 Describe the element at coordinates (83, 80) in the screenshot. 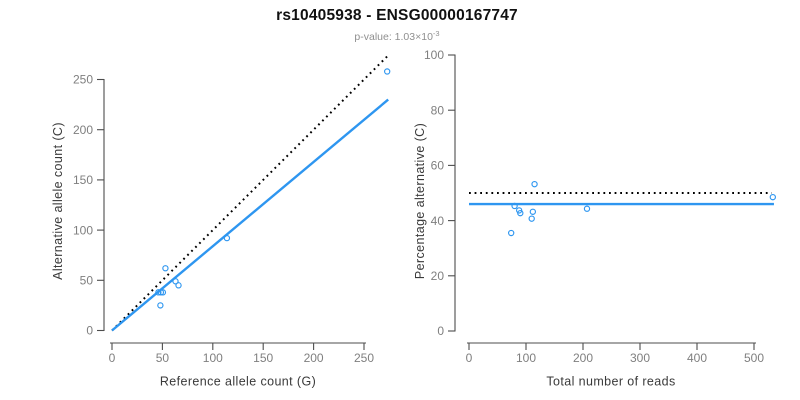

I see `y-tick-label: 250` at that location.